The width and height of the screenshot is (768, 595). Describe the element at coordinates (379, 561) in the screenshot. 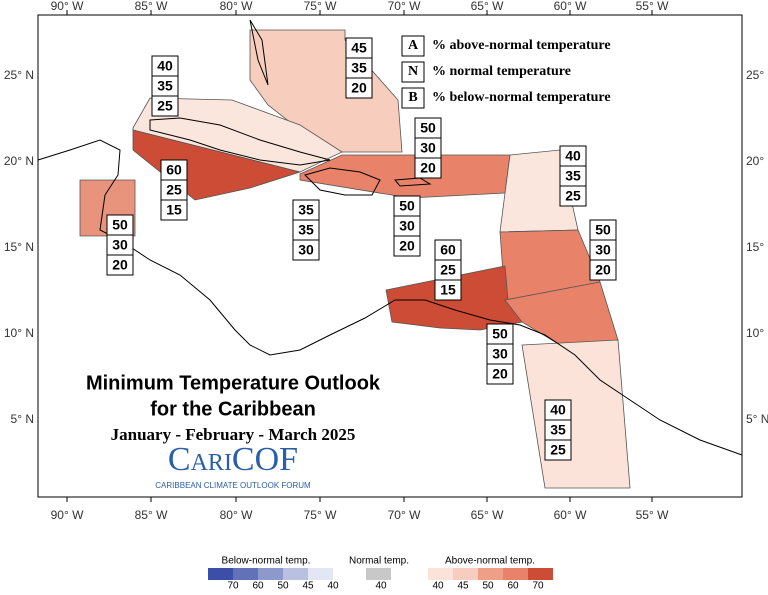

I see `legend-label: Normal temp.` at that location.